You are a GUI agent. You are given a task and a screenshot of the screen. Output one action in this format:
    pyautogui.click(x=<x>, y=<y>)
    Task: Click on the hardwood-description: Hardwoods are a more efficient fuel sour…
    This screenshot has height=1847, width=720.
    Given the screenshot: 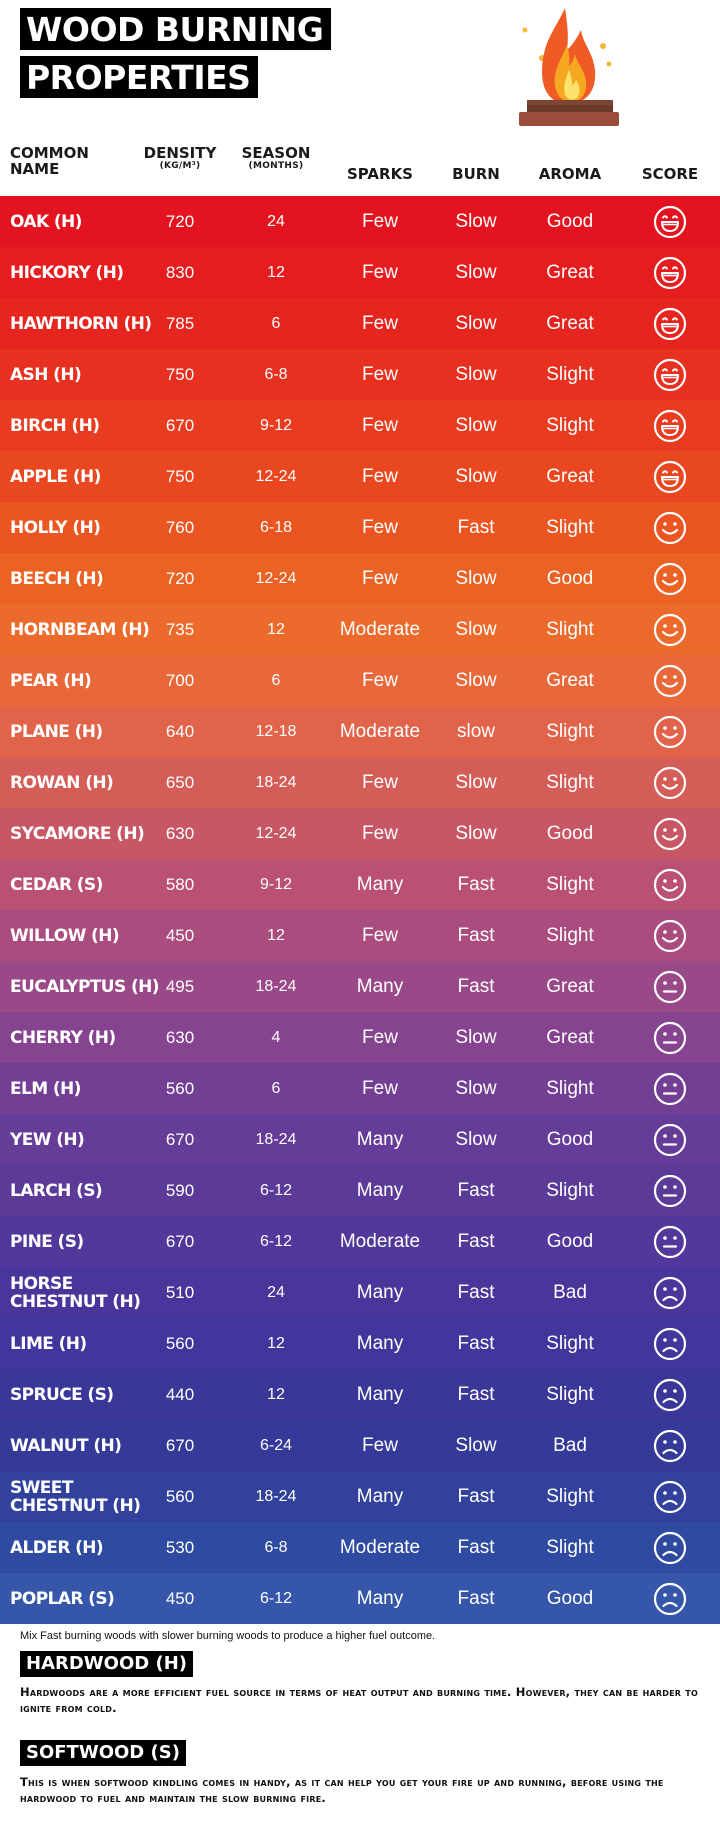 What is the action you would take?
    pyautogui.click(x=359, y=1700)
    